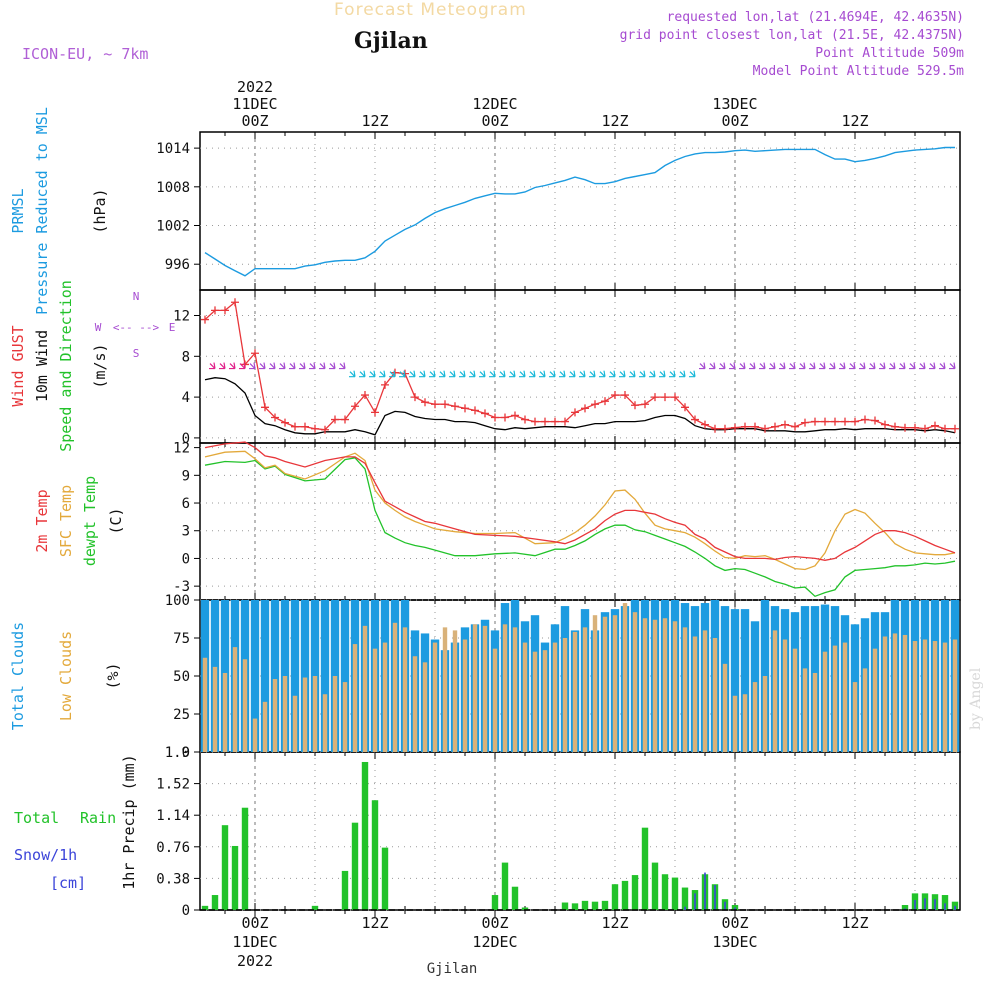 The height and width of the screenshot is (1000, 1000). What do you see at coordinates (734, 104) in the screenshot?
I see `time-label-top: 13DEC` at bounding box center [734, 104].